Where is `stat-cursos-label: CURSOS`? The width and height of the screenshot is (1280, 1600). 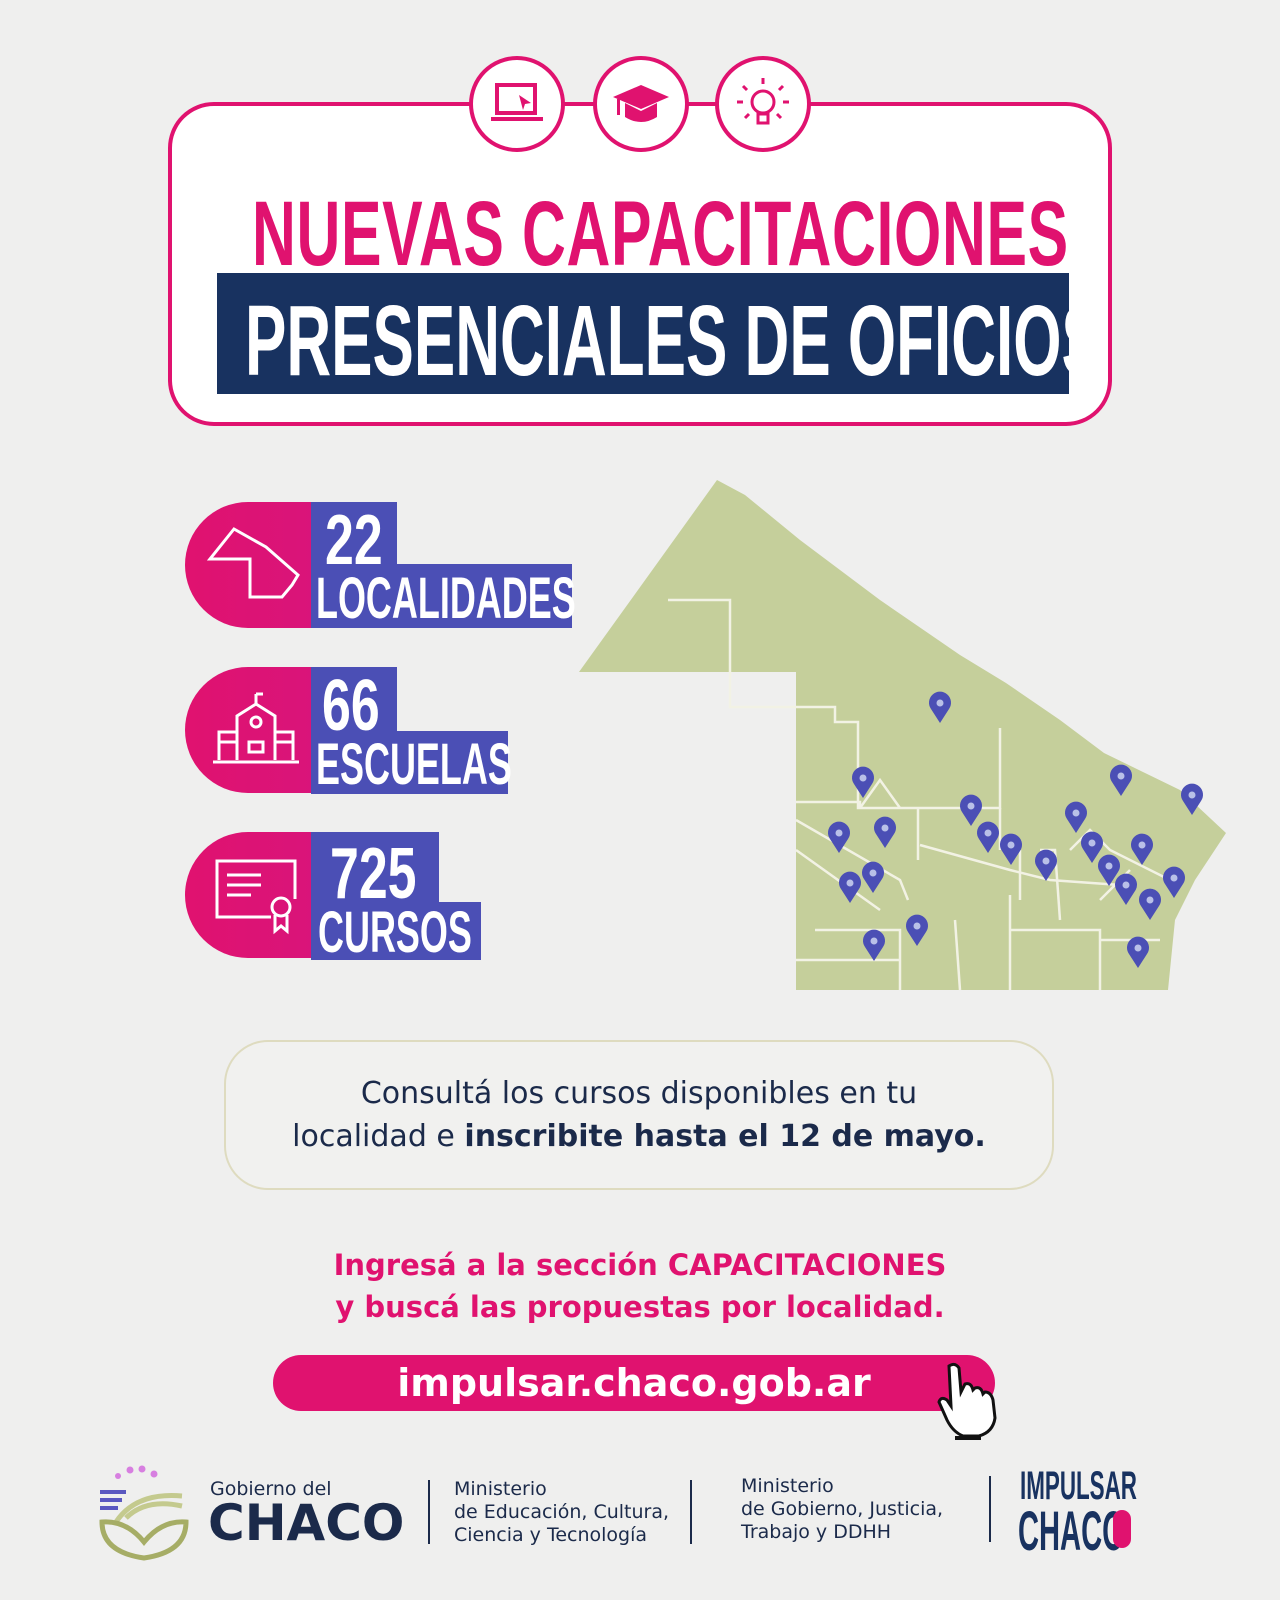 stat-cursos-label: CURSOS is located at coordinates (395, 932).